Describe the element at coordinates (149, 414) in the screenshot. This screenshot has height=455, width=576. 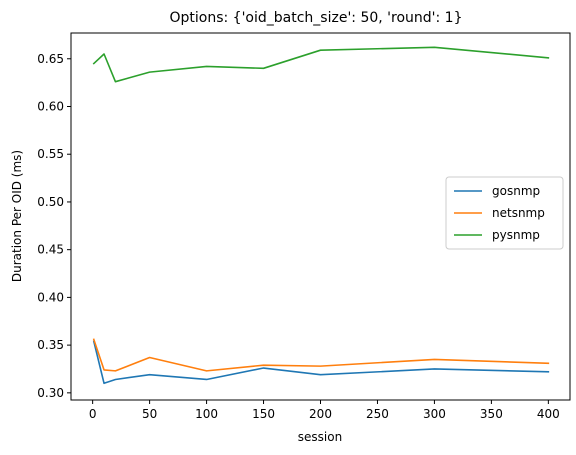
I see `x-tick-label: 50` at that location.